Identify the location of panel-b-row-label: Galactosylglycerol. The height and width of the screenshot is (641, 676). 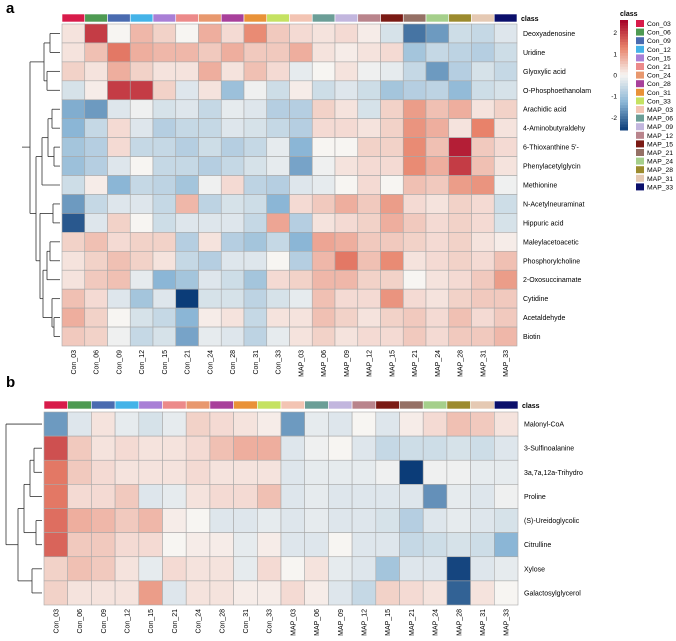
(552, 593).